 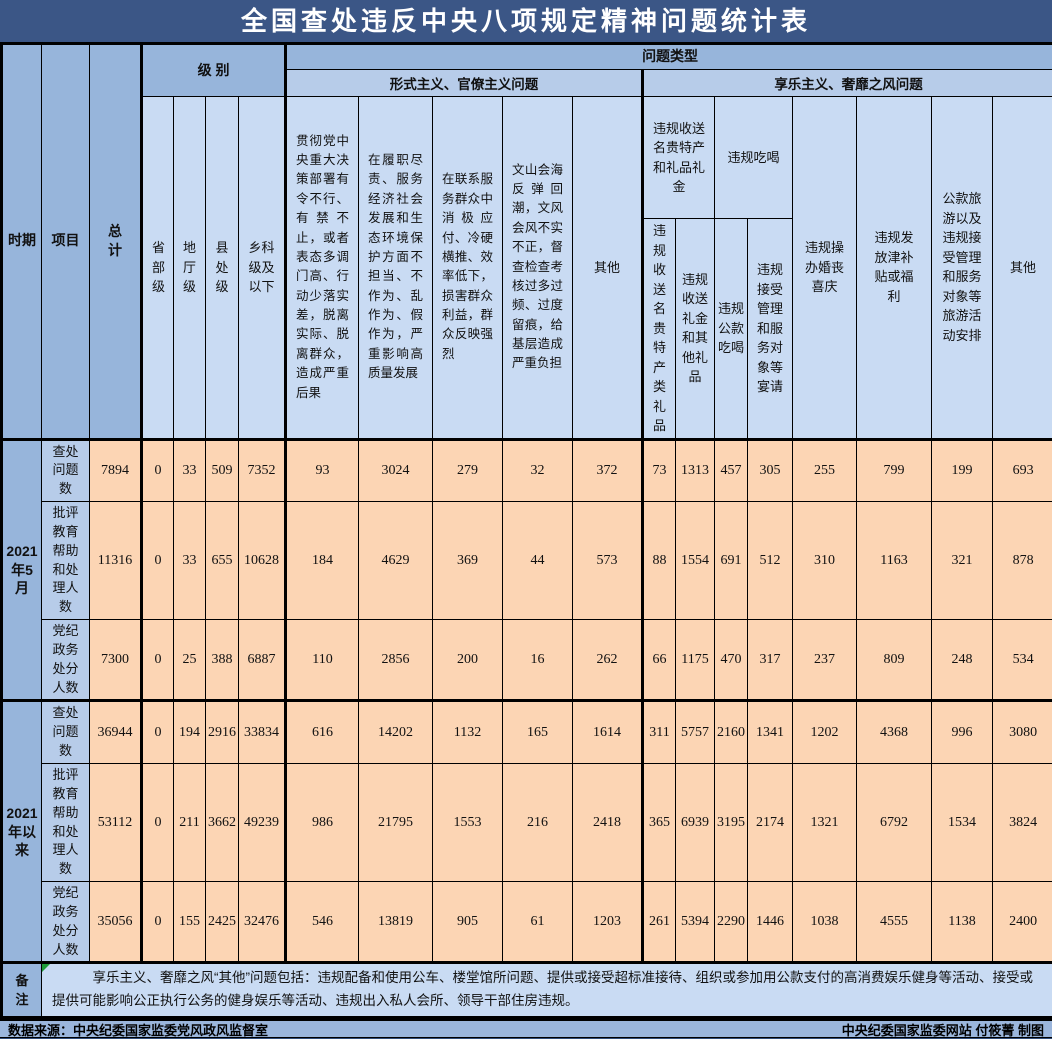 What do you see at coordinates (825, 268) in the screenshot?
I see `header-hedonism-col: 违规操办婚丧喜庆` at bounding box center [825, 268].